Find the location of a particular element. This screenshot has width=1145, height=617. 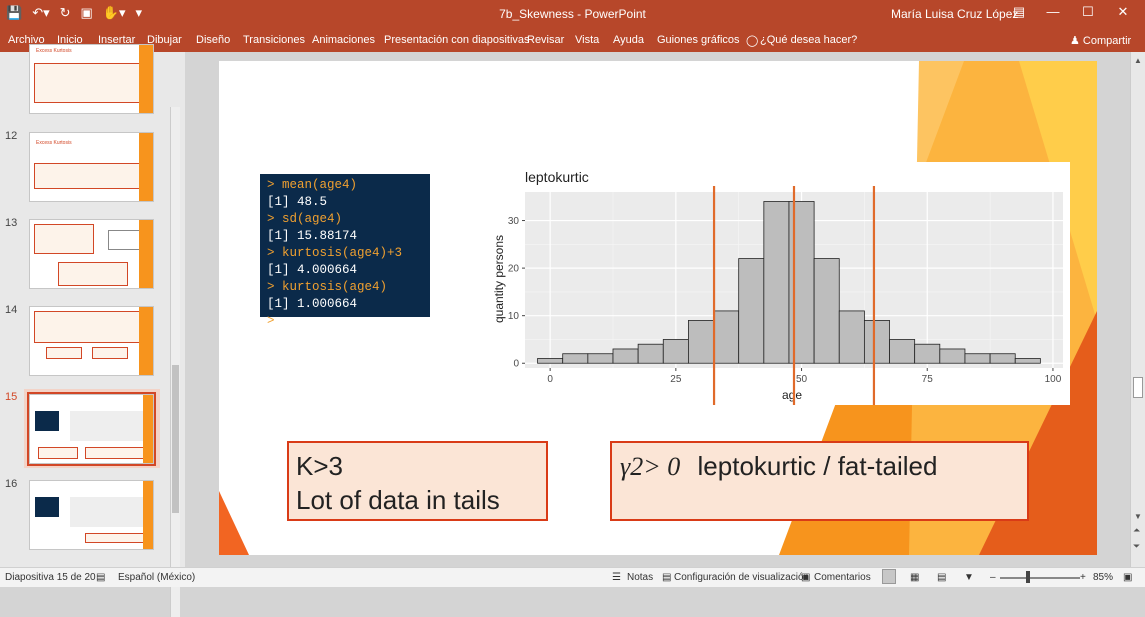

slide-sorter-icon: ▦ is located at coordinates (915, 577).